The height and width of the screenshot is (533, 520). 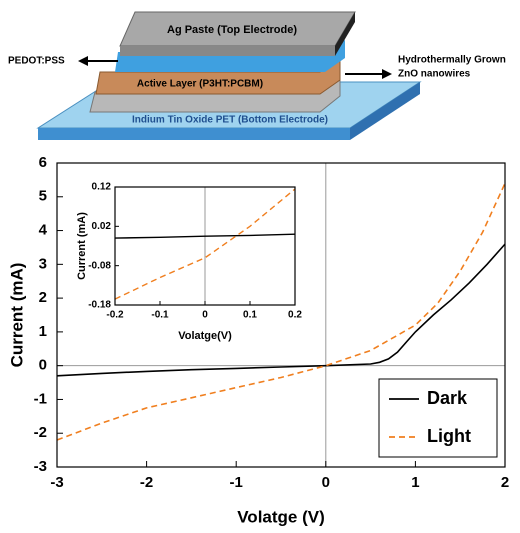 I want to click on y-tick-label: -1, so click(x=40, y=398).